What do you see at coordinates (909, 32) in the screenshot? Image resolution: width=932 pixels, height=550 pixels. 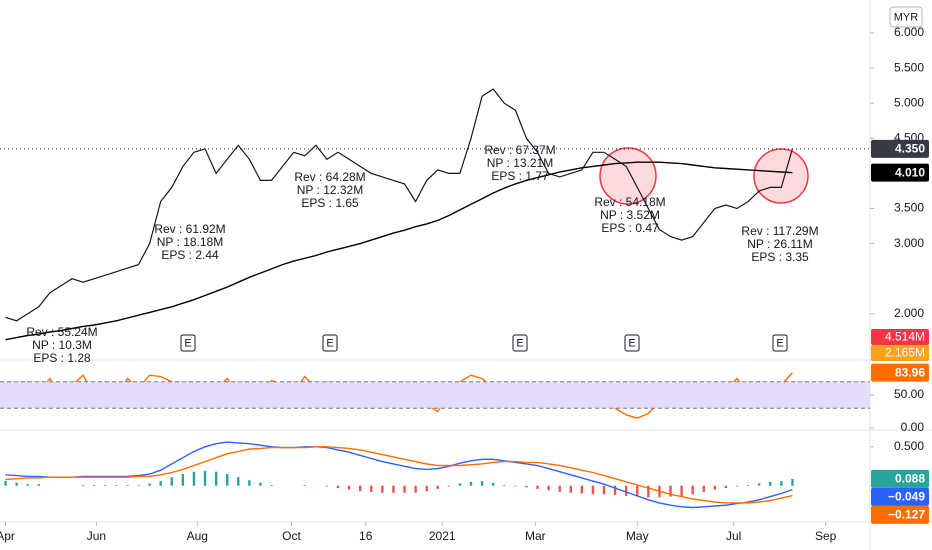 I see `y-tick-label: 6.000` at bounding box center [909, 32].